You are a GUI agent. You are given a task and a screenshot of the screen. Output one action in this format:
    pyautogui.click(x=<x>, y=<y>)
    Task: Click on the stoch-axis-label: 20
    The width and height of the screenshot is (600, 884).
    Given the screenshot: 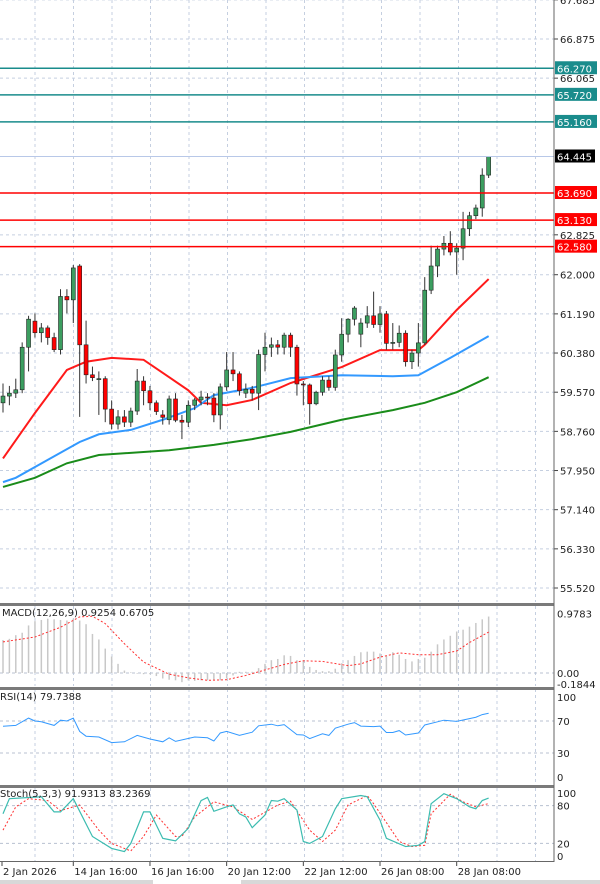 What is the action you would take?
    pyautogui.click(x=563, y=844)
    